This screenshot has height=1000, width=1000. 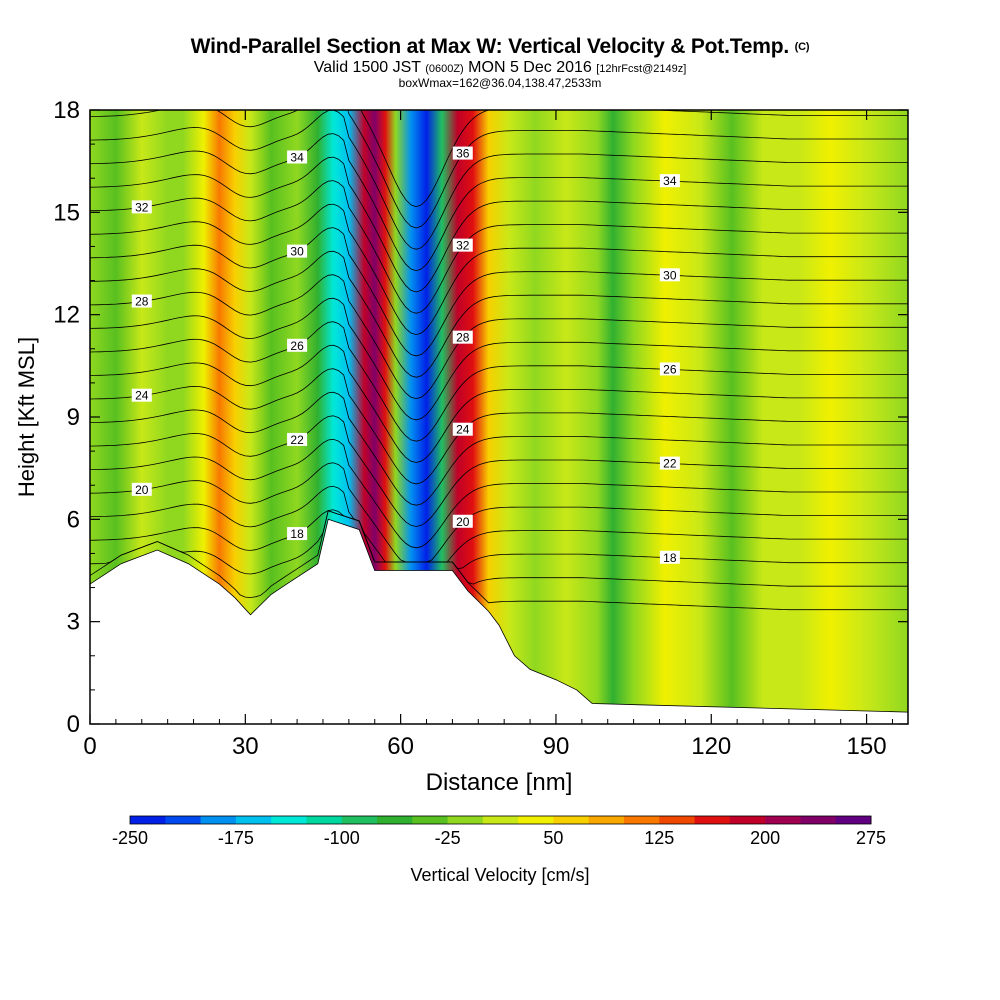 What do you see at coordinates (669, 181) in the screenshot?
I see `contour-label: 34` at bounding box center [669, 181].